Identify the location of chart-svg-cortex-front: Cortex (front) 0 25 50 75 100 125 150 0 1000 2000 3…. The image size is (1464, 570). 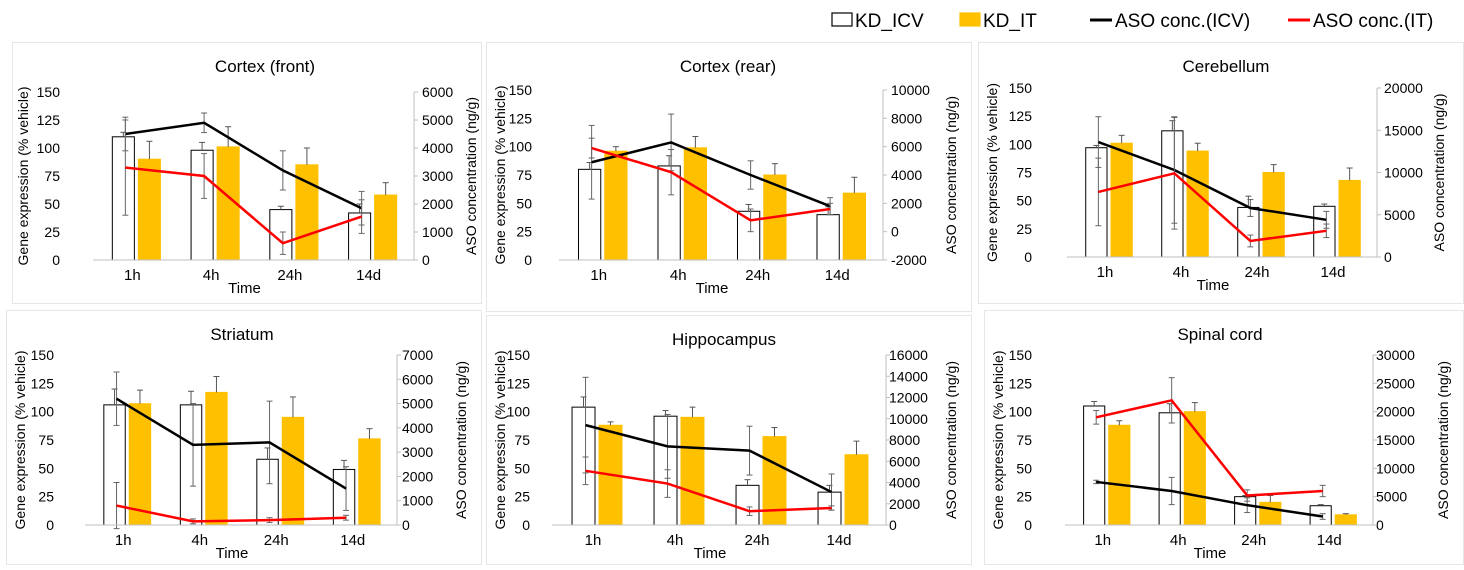
(247, 173).